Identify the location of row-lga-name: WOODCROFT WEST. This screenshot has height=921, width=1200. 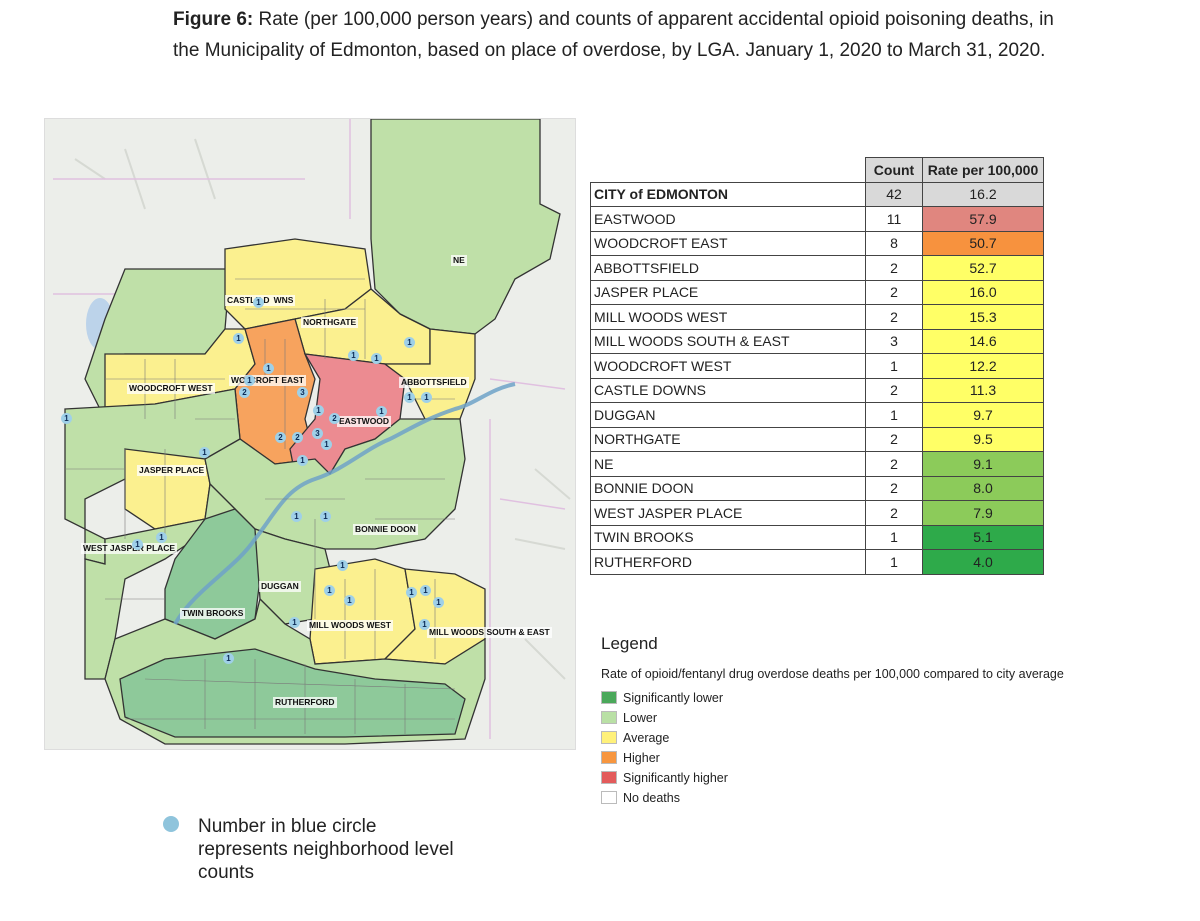
(728, 366).